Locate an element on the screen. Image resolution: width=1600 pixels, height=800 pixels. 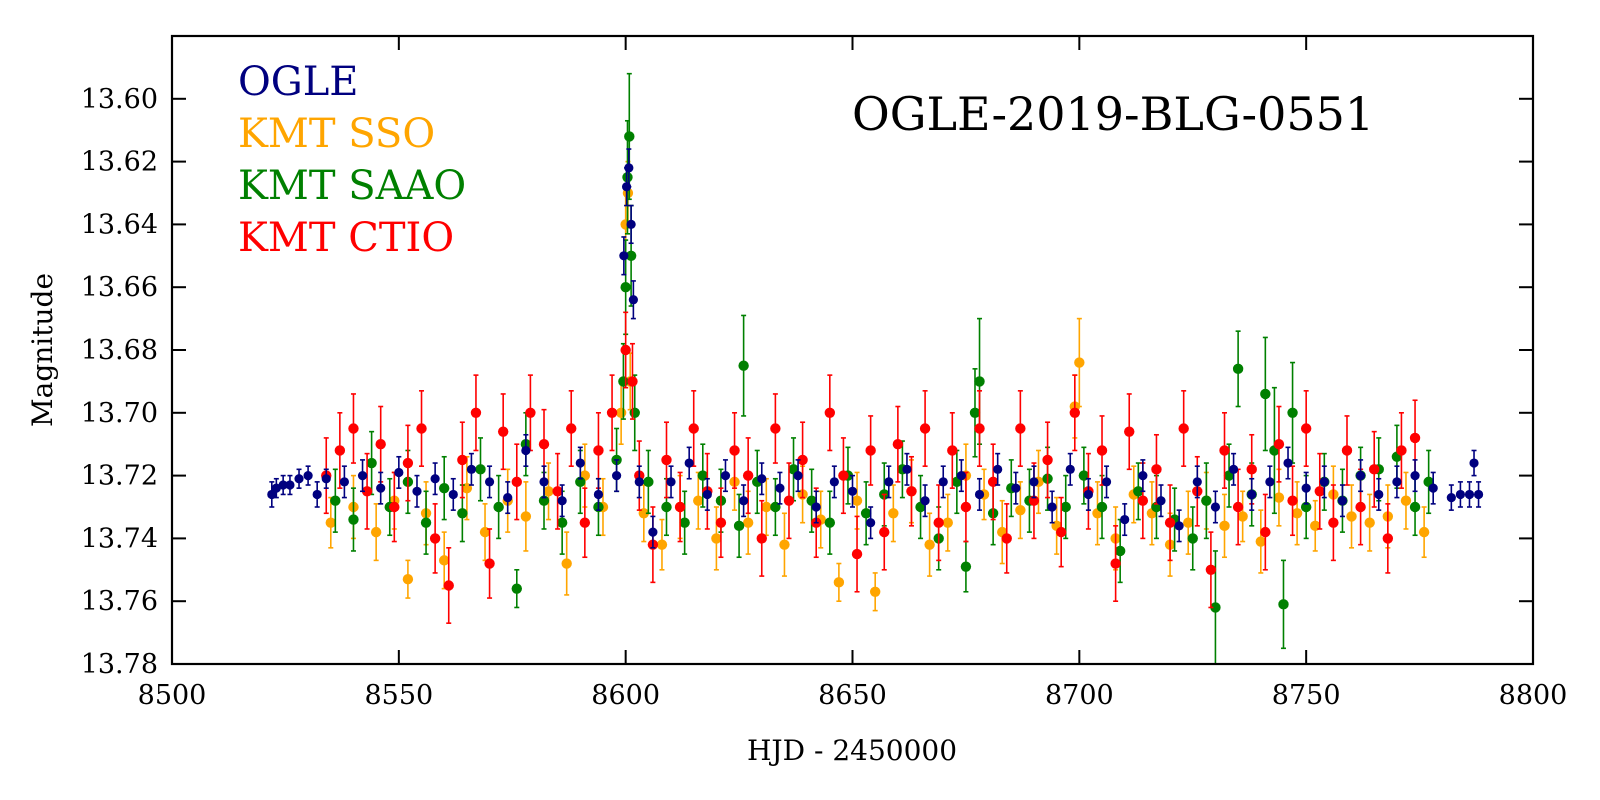
y-tick-label: 13.76 is located at coordinates (119, 601).